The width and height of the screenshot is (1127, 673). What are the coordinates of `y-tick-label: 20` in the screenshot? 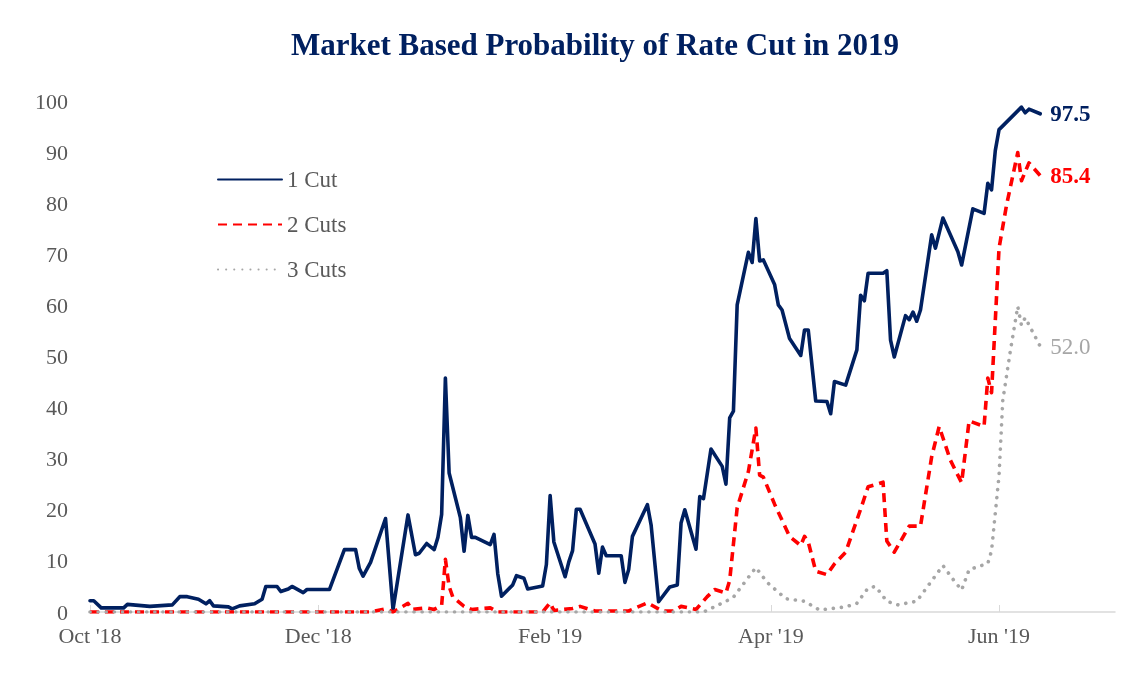 It's located at (57, 510).